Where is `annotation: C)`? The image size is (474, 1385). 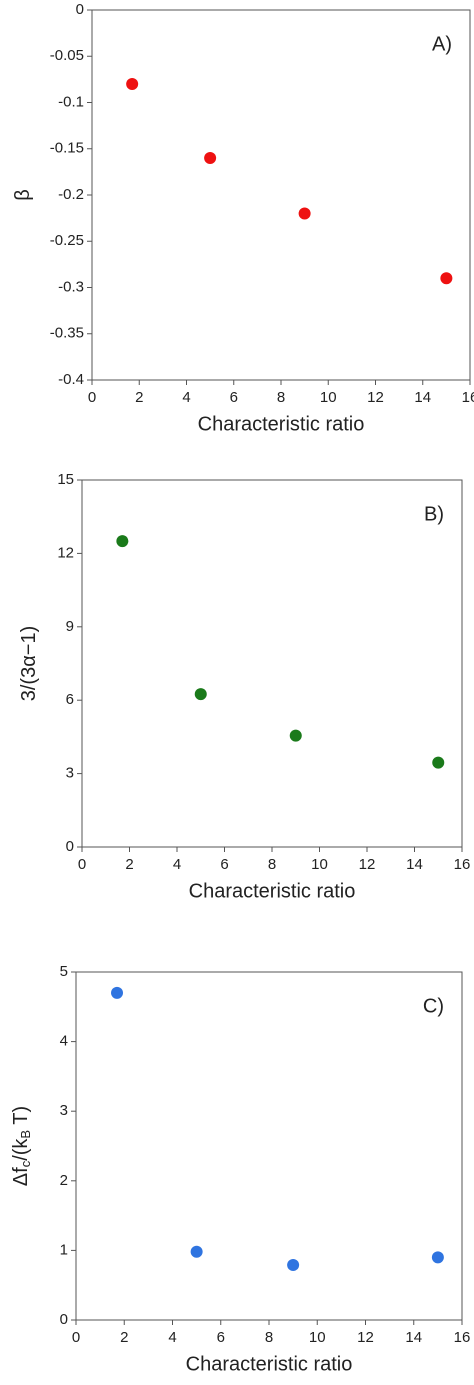 annotation: C) is located at coordinates (433, 1006).